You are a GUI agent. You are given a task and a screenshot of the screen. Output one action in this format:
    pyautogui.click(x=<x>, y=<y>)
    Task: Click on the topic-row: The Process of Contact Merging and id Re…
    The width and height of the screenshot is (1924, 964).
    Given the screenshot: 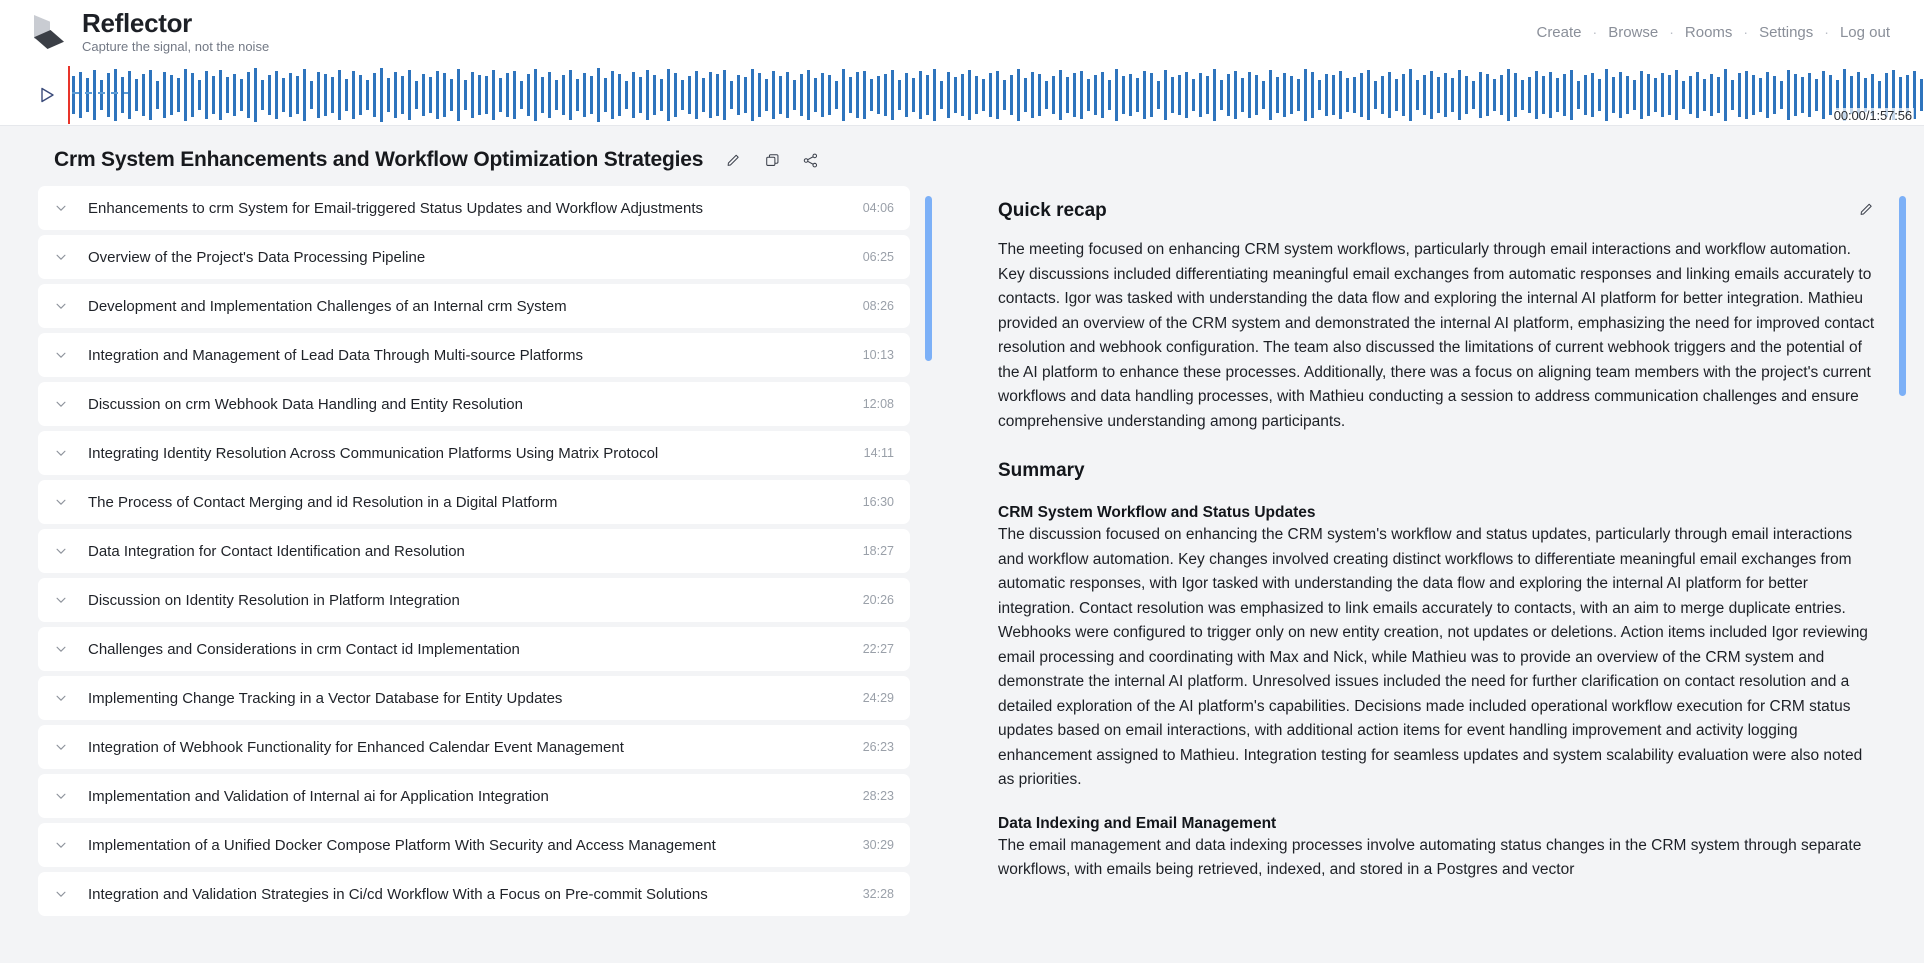 What is the action you would take?
    pyautogui.click(x=474, y=502)
    